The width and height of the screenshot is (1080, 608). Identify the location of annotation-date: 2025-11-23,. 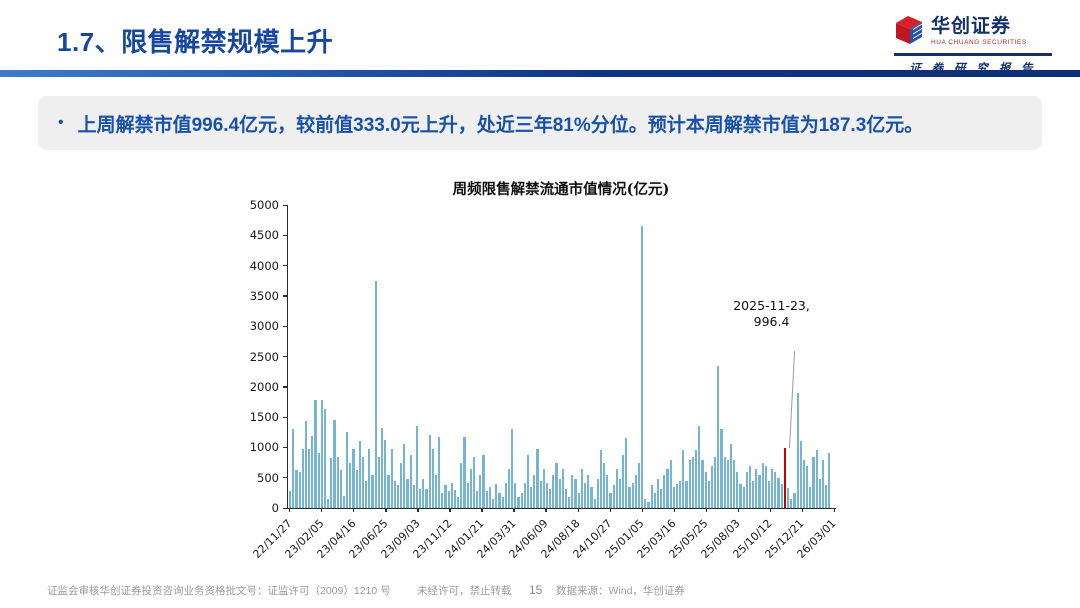
(771, 305).